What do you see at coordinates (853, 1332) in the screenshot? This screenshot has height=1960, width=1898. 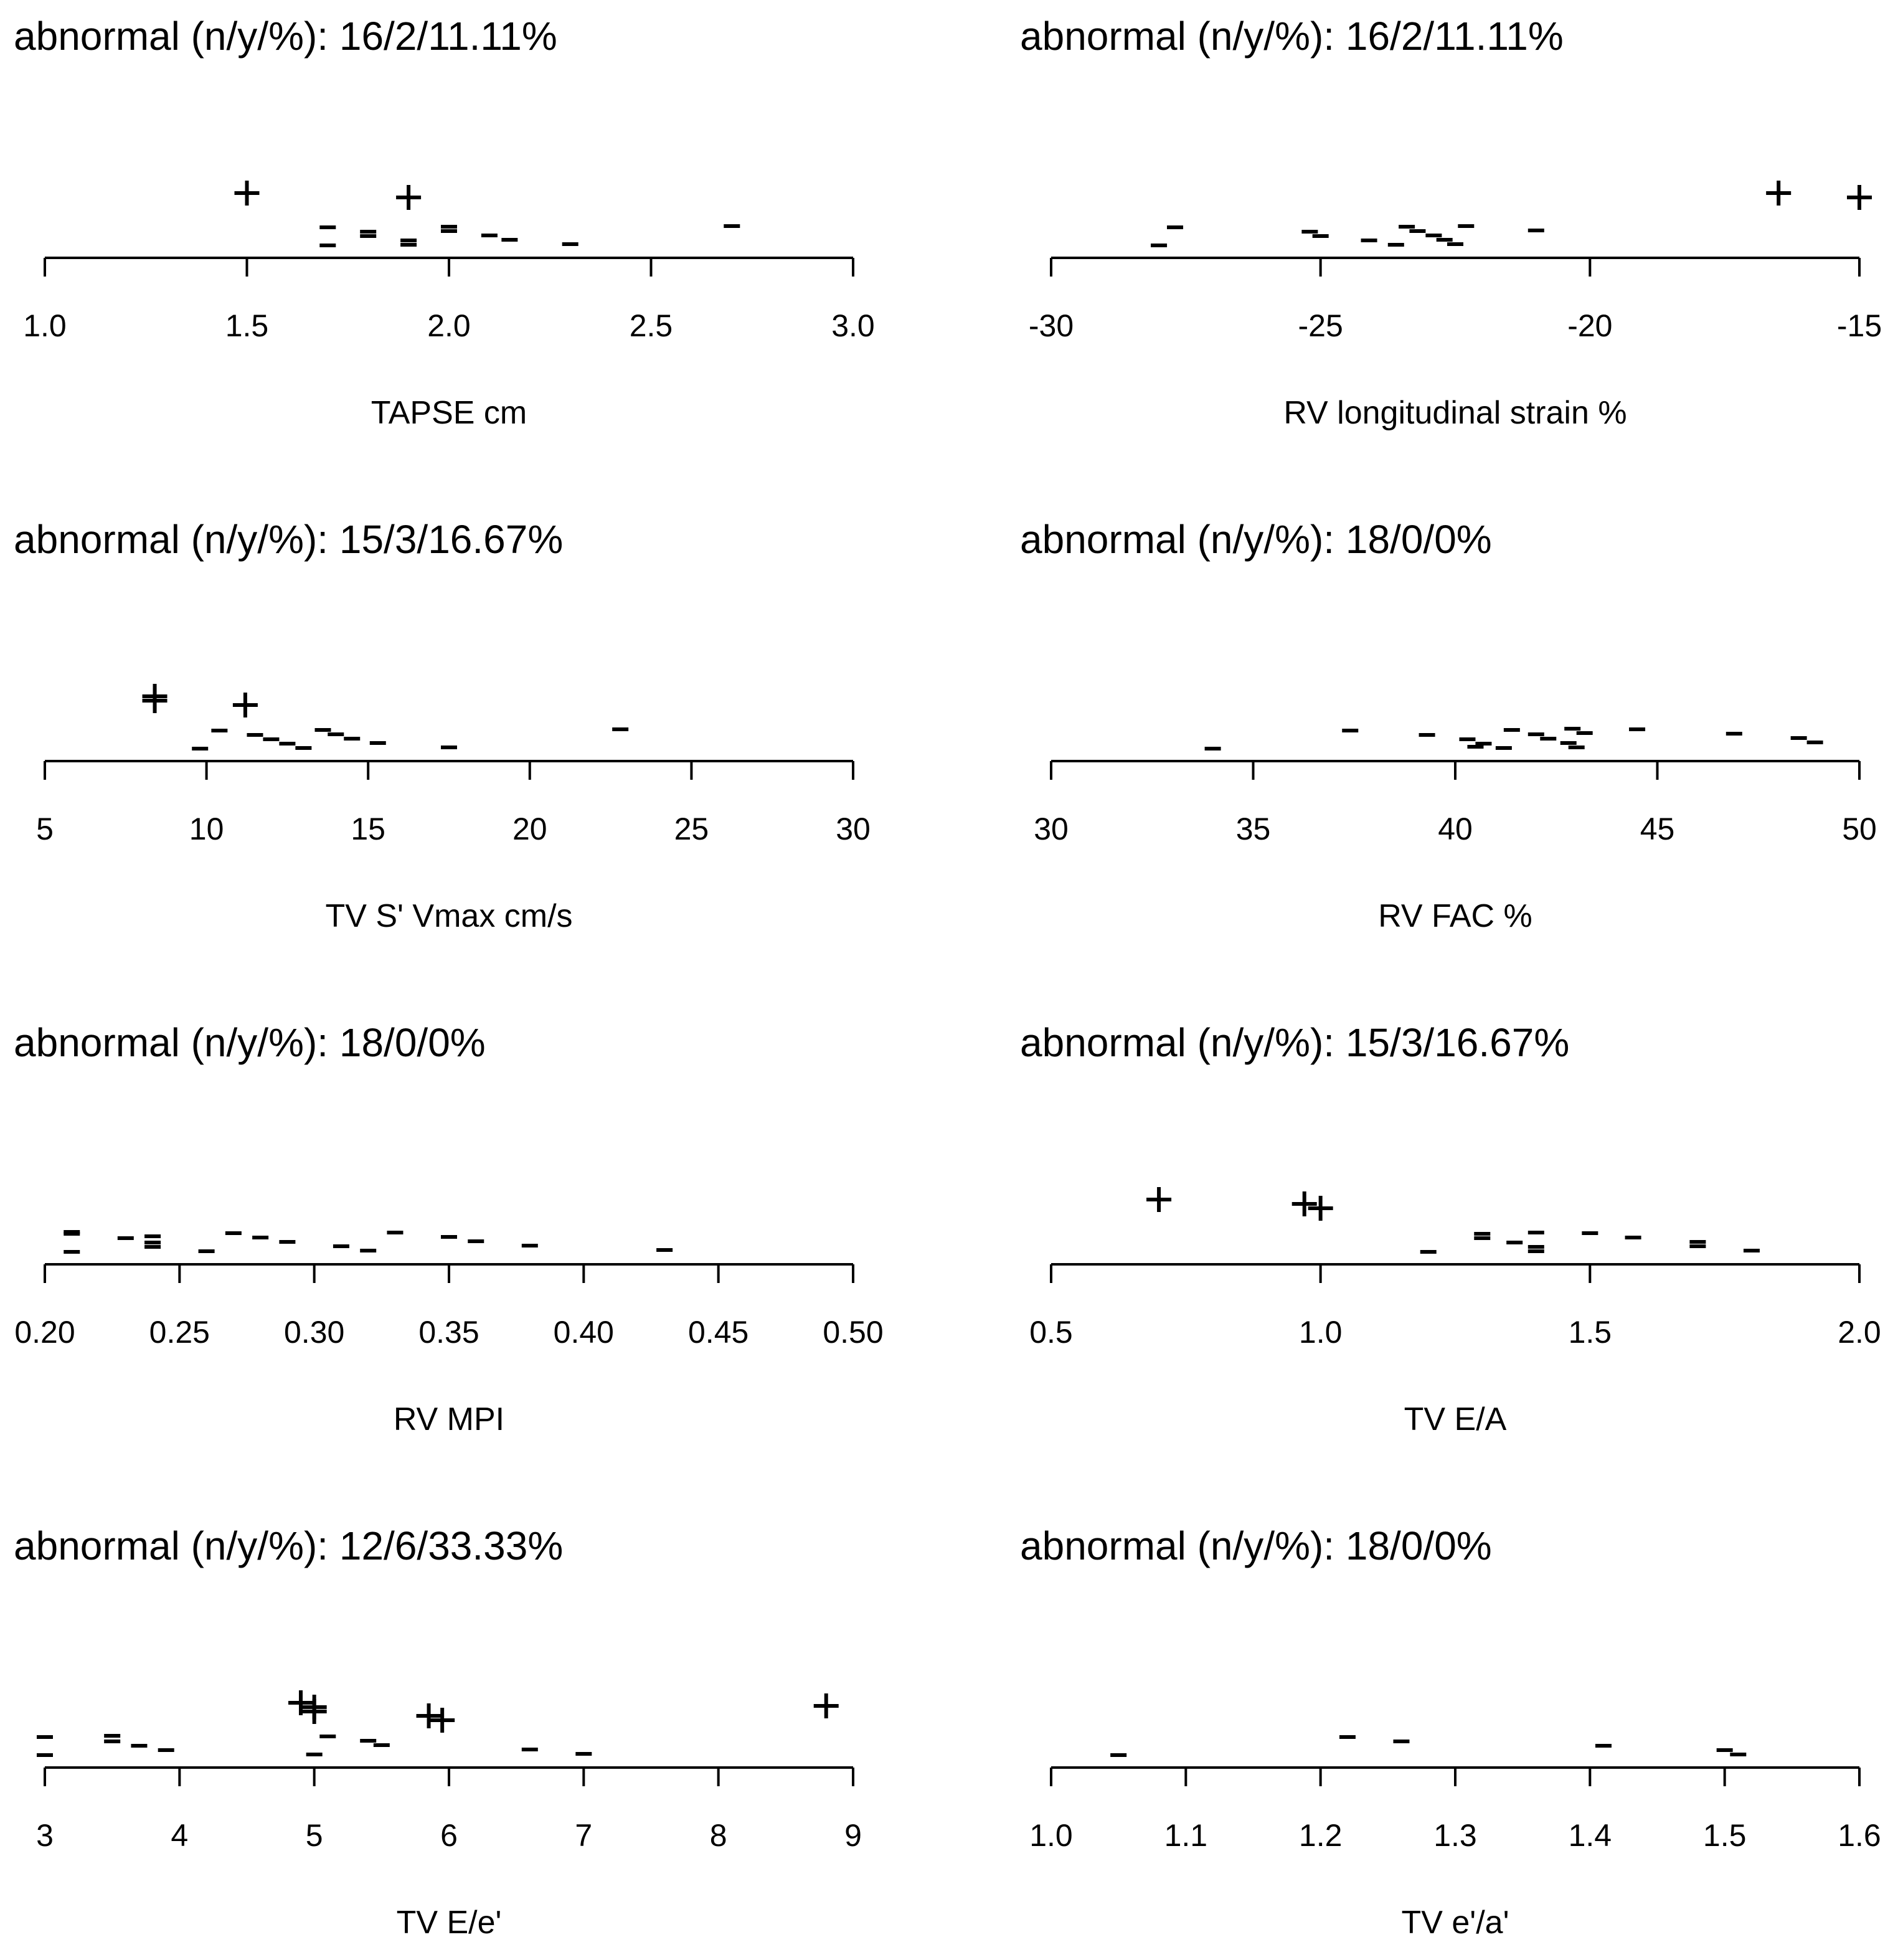 I see `x-tick-label: 0.50` at bounding box center [853, 1332].